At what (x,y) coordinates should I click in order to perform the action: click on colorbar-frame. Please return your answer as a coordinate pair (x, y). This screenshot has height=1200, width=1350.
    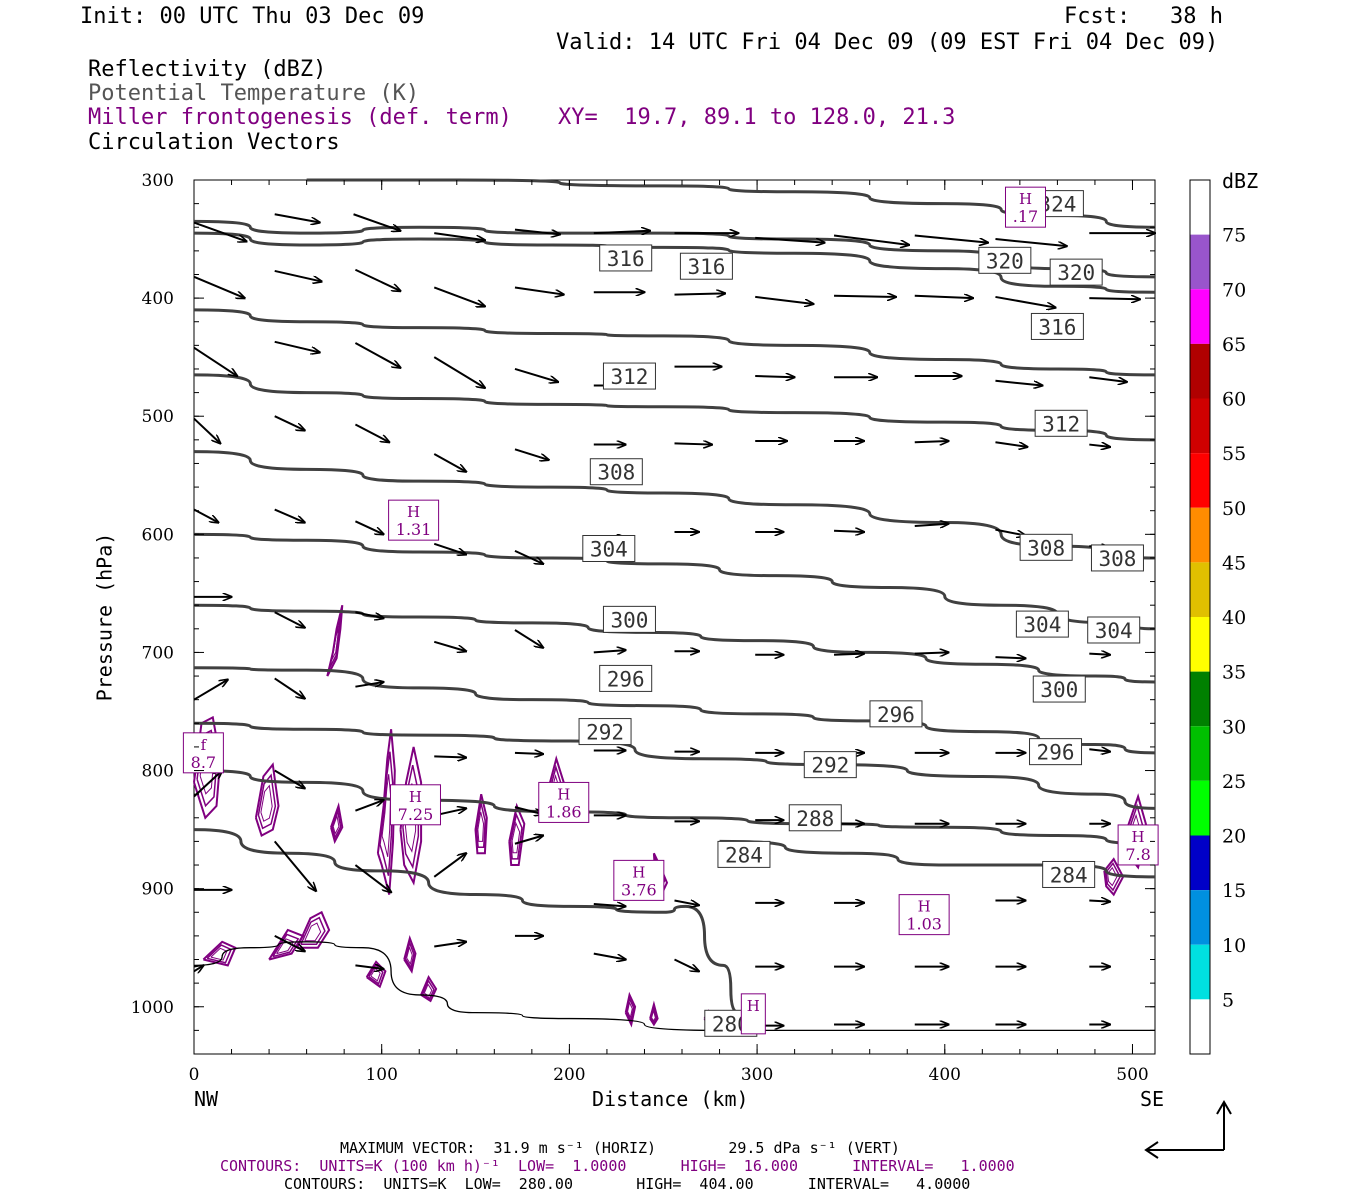
    Looking at the image, I should click on (1200, 617).